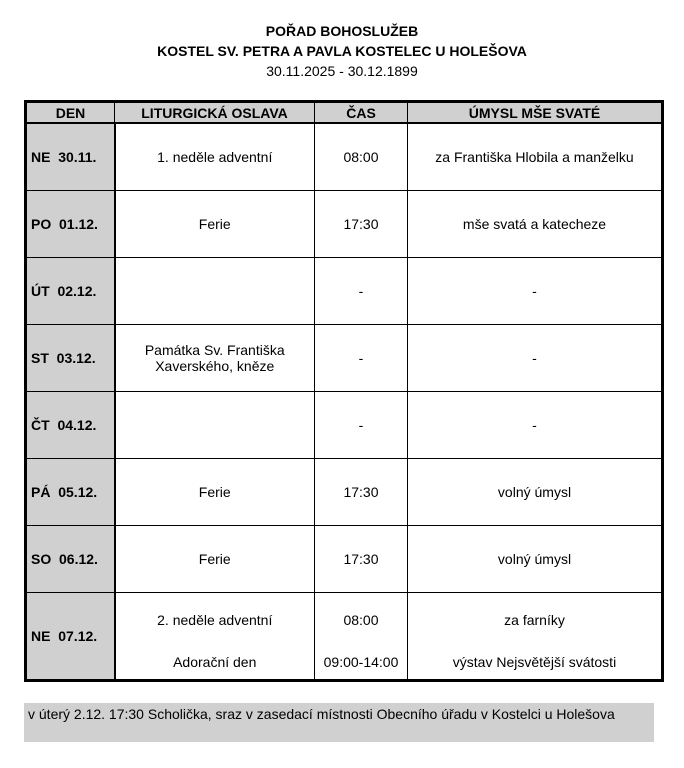  What do you see at coordinates (361, 636) in the screenshot?
I see `time-cell: 08:00 09:00-14:00` at bounding box center [361, 636].